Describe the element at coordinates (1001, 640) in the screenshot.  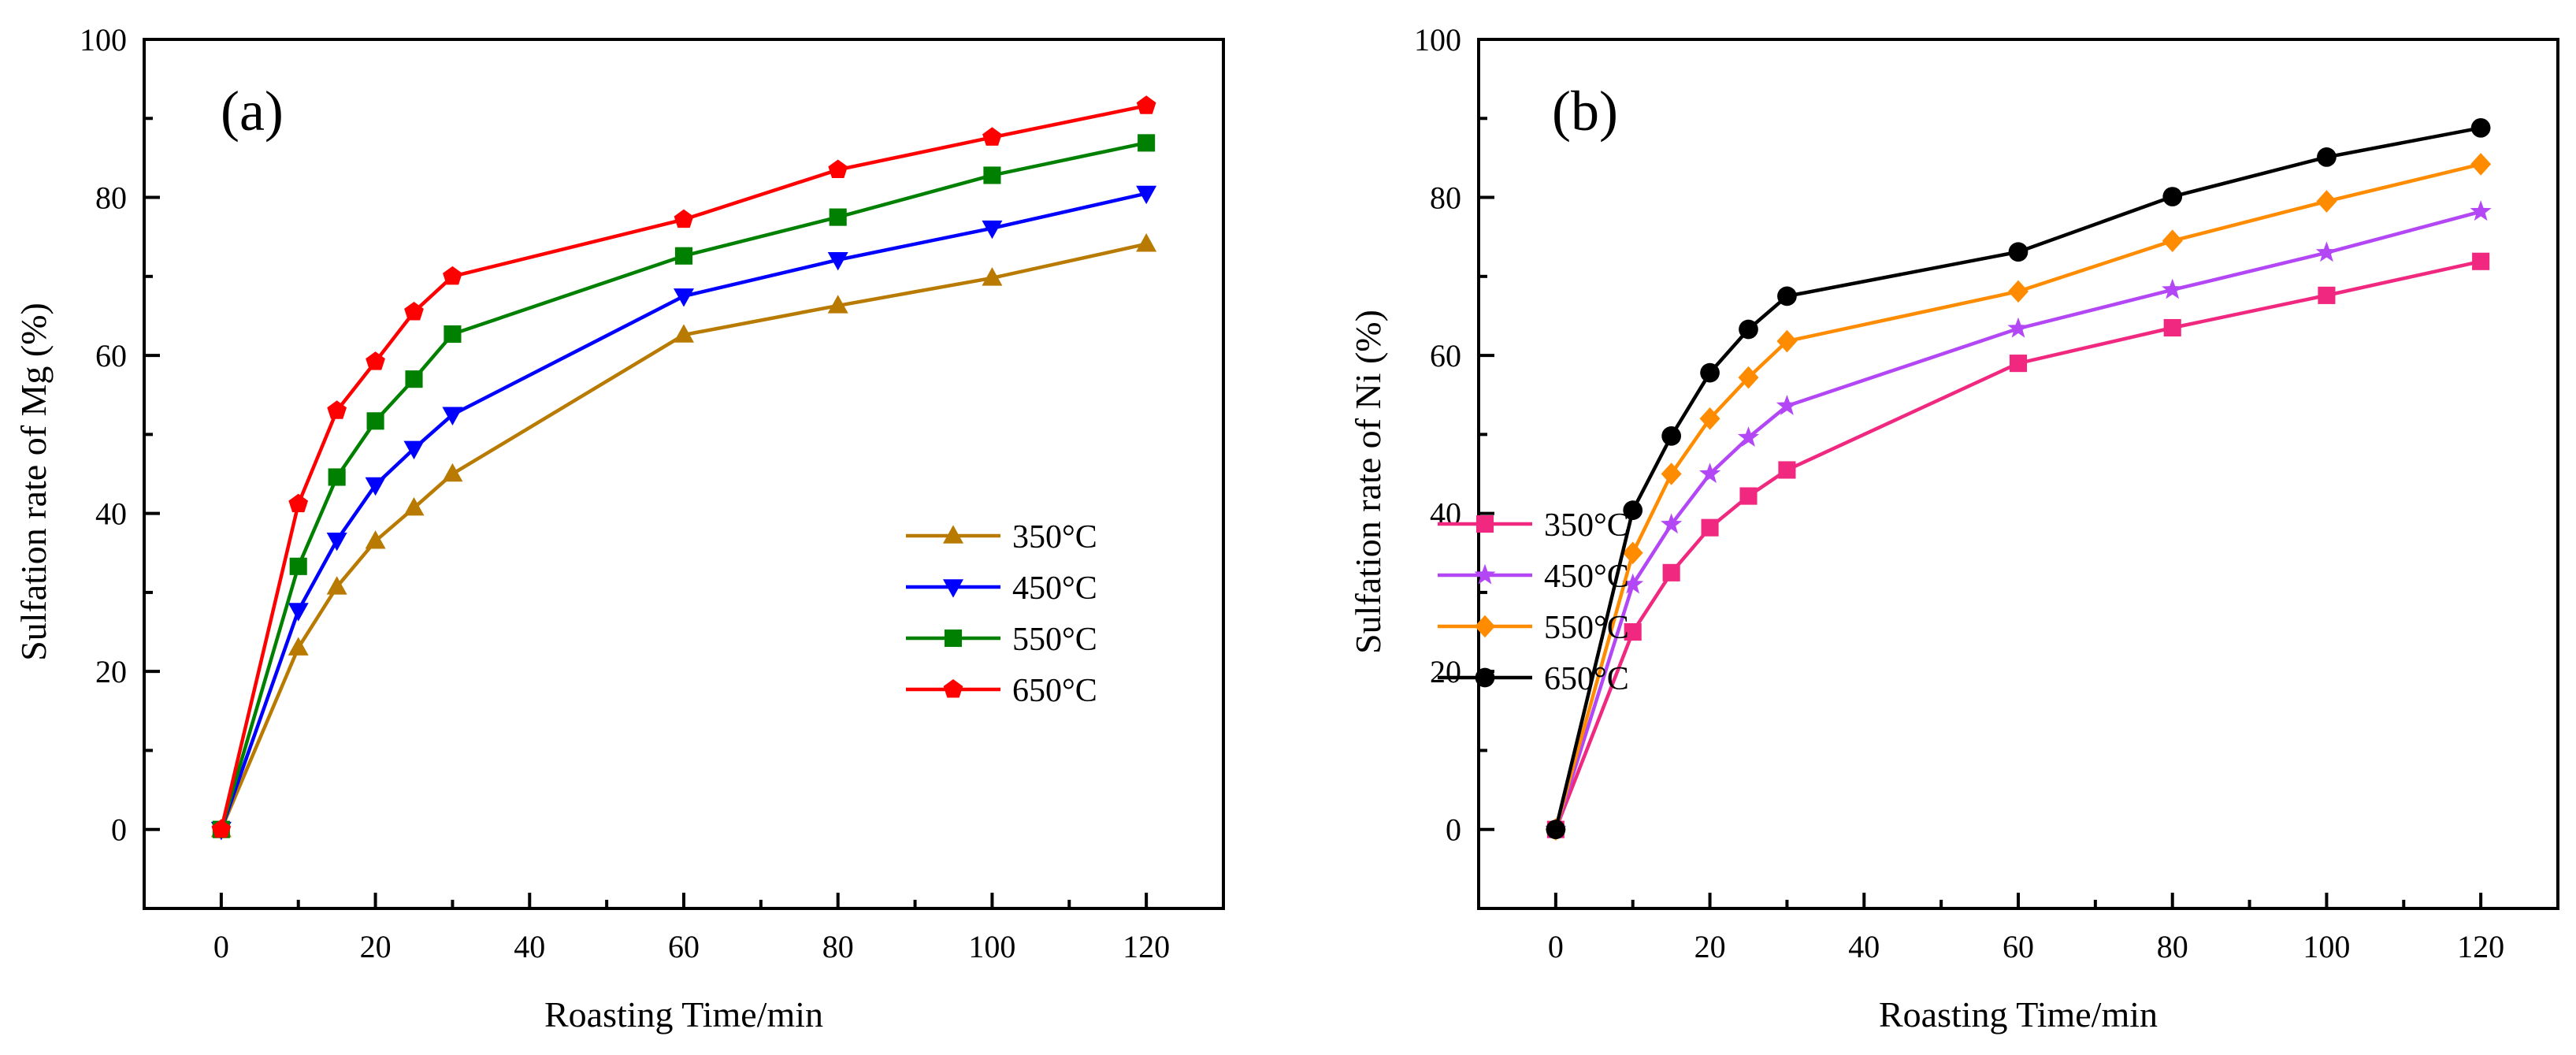
I see `legend-item: 550°C` at that location.